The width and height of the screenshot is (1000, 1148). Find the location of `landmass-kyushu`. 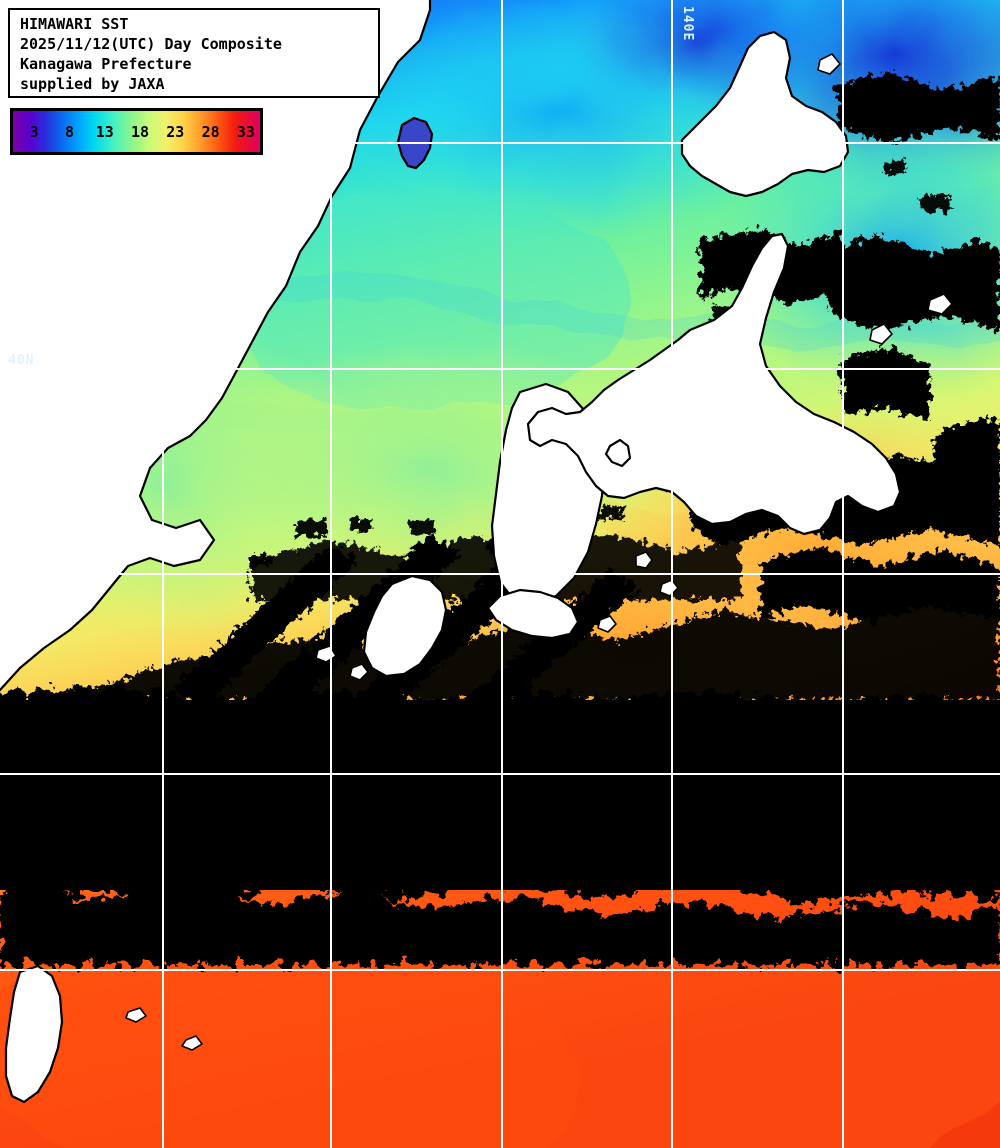

landmass-kyushu is located at coordinates (405, 626).